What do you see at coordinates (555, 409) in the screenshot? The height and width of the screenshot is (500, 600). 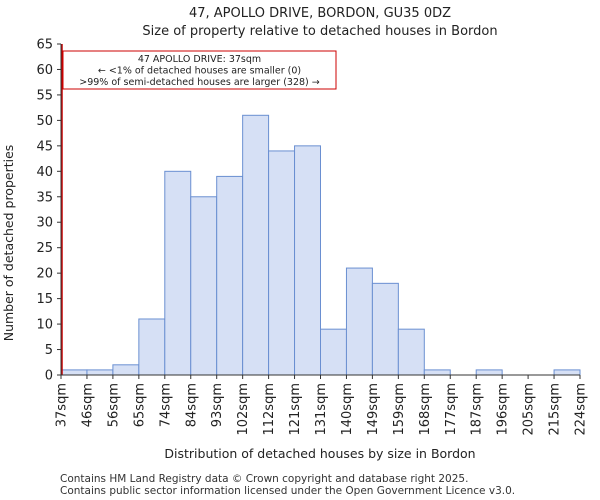 I see `x-tick-label-215sqm: 215sqm` at bounding box center [555, 409].